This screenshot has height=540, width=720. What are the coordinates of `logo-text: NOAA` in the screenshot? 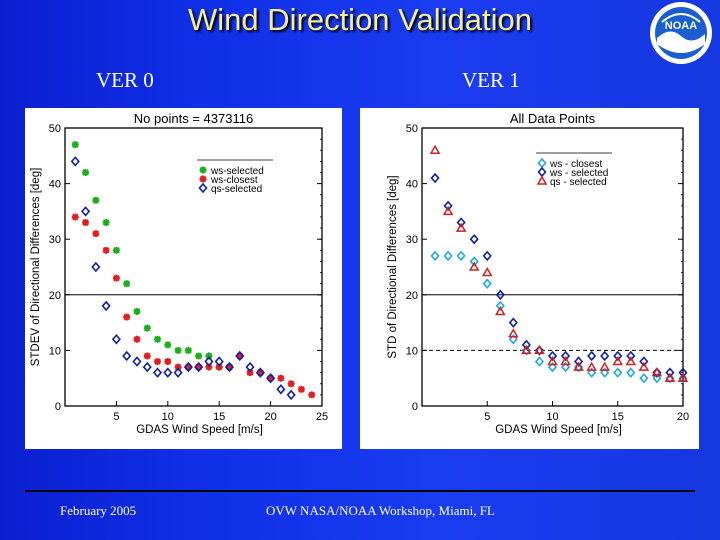 It's located at (681, 26).